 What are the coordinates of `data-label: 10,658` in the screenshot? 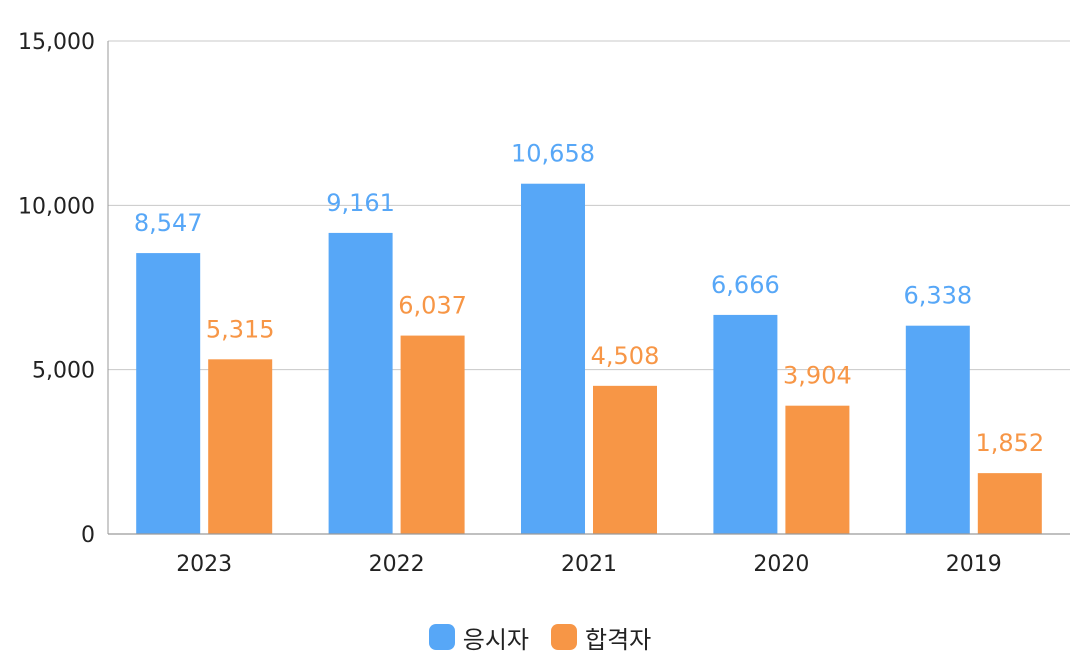 It's located at (553, 154).